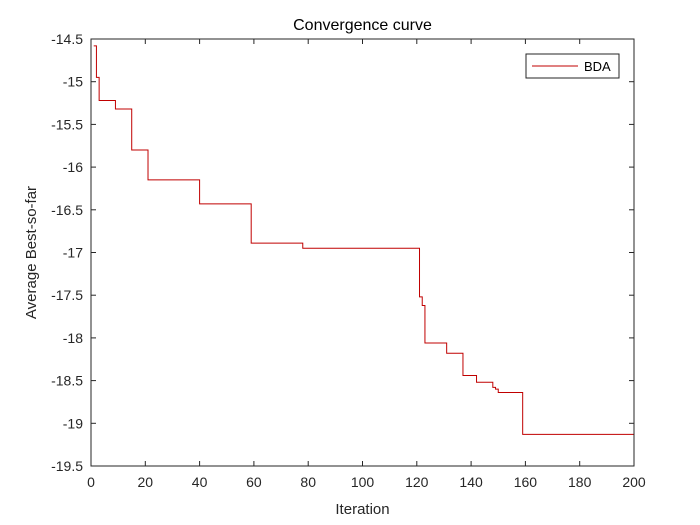 This screenshot has width=700, height=525. What do you see at coordinates (67, 381) in the screenshot?
I see `y-tick-label: -18.5` at bounding box center [67, 381].